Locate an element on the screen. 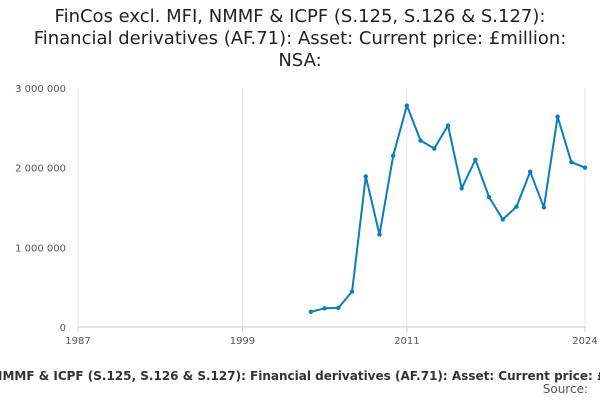 The width and height of the screenshot is (600, 400). y-tick-label: 1 000 000 is located at coordinates (40, 248).